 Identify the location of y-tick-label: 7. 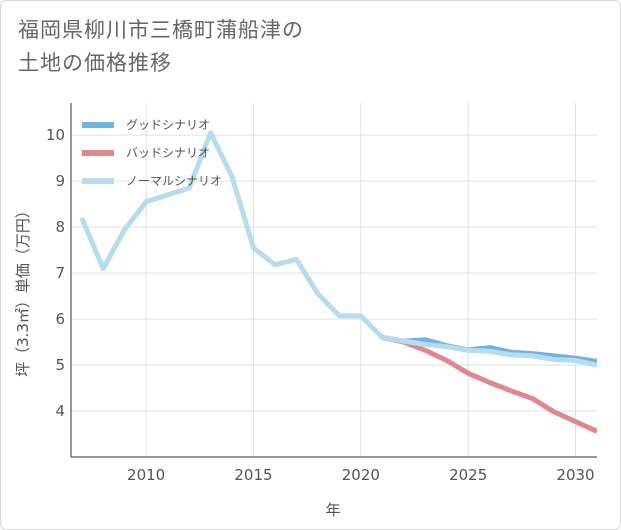
(60, 273).